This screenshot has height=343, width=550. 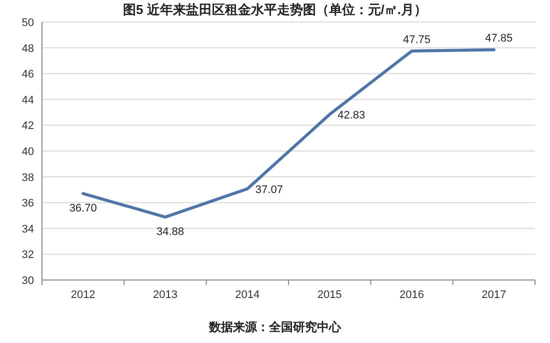 What do you see at coordinates (165, 295) in the screenshot?
I see `x-tick-label: 2013` at bounding box center [165, 295].